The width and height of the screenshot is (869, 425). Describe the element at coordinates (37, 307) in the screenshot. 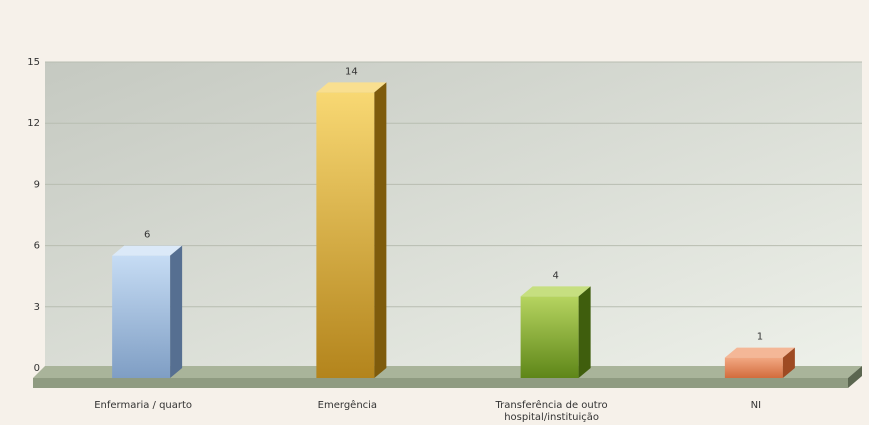

I see `y-tick-label: 3` at that location.